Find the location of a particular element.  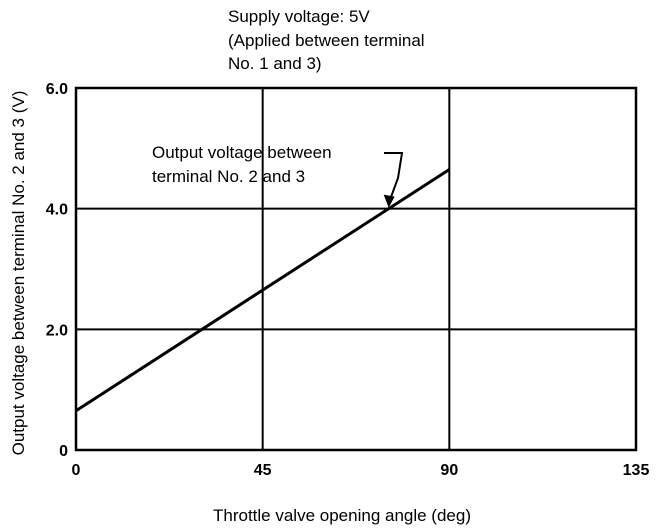

x-tick-label: 0 is located at coordinates (76, 470).